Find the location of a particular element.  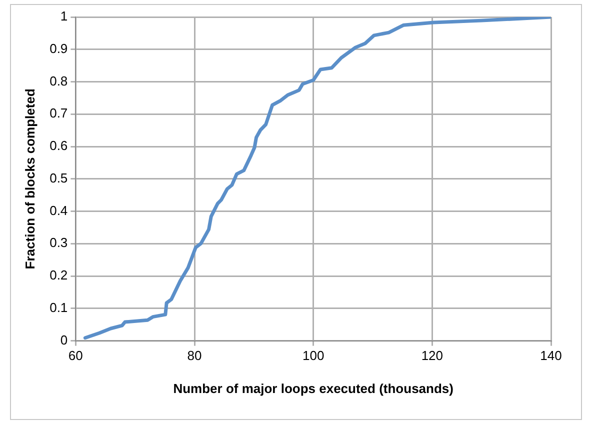

y-axis-title: Fraction of blocks completed is located at coordinates (30, 179).